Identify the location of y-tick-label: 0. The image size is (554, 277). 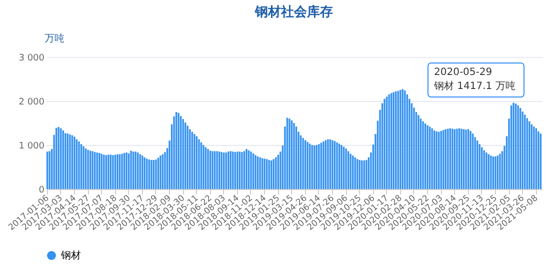
(41, 191).